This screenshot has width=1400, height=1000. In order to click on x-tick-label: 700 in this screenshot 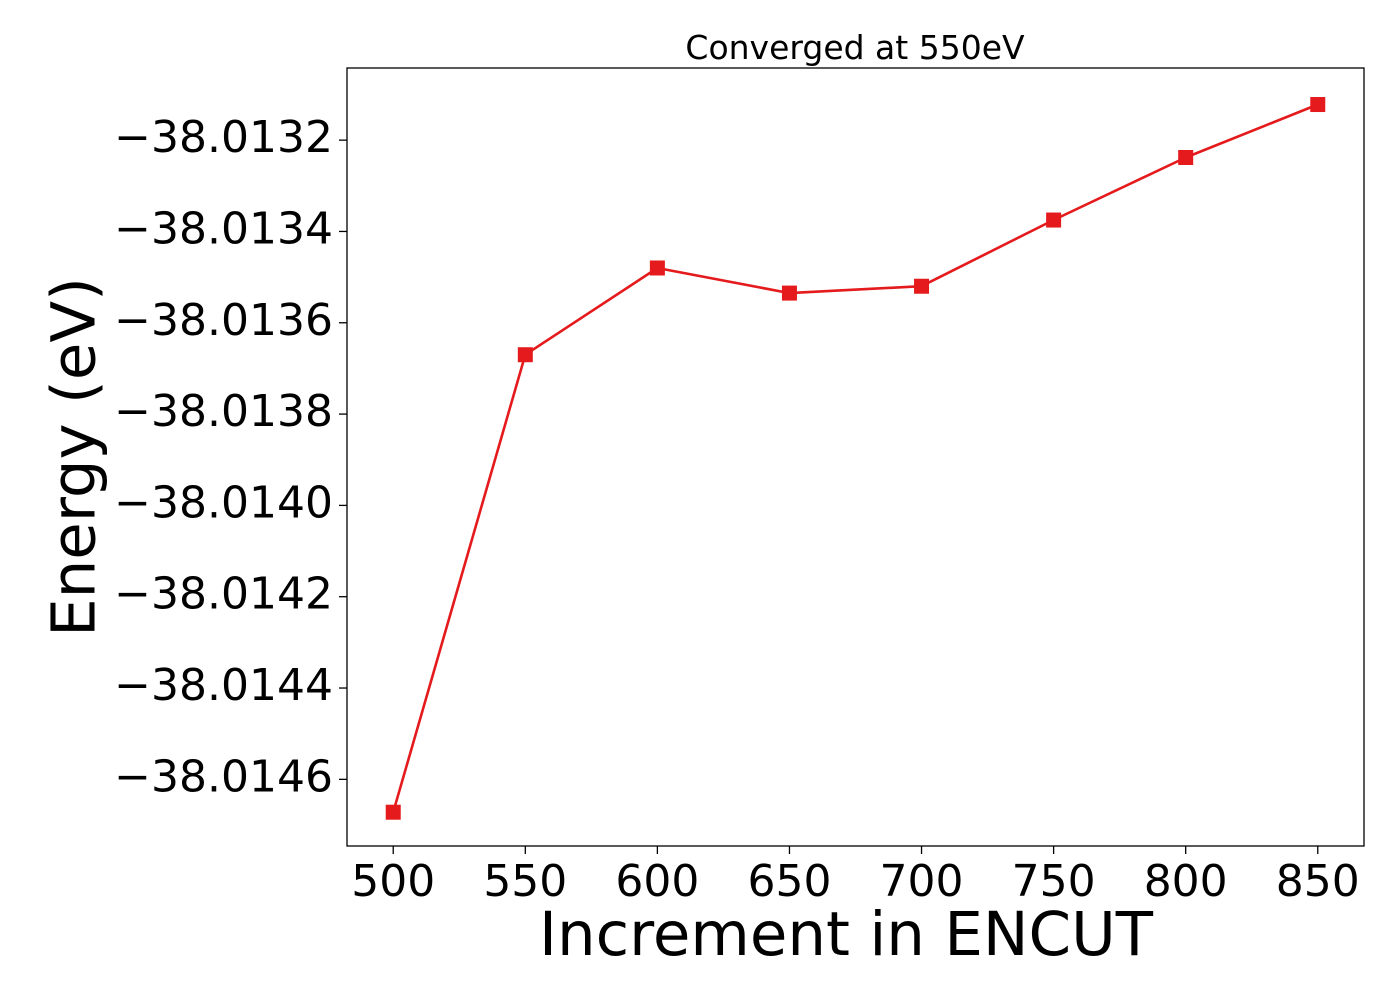, I will do `click(922, 881)`.